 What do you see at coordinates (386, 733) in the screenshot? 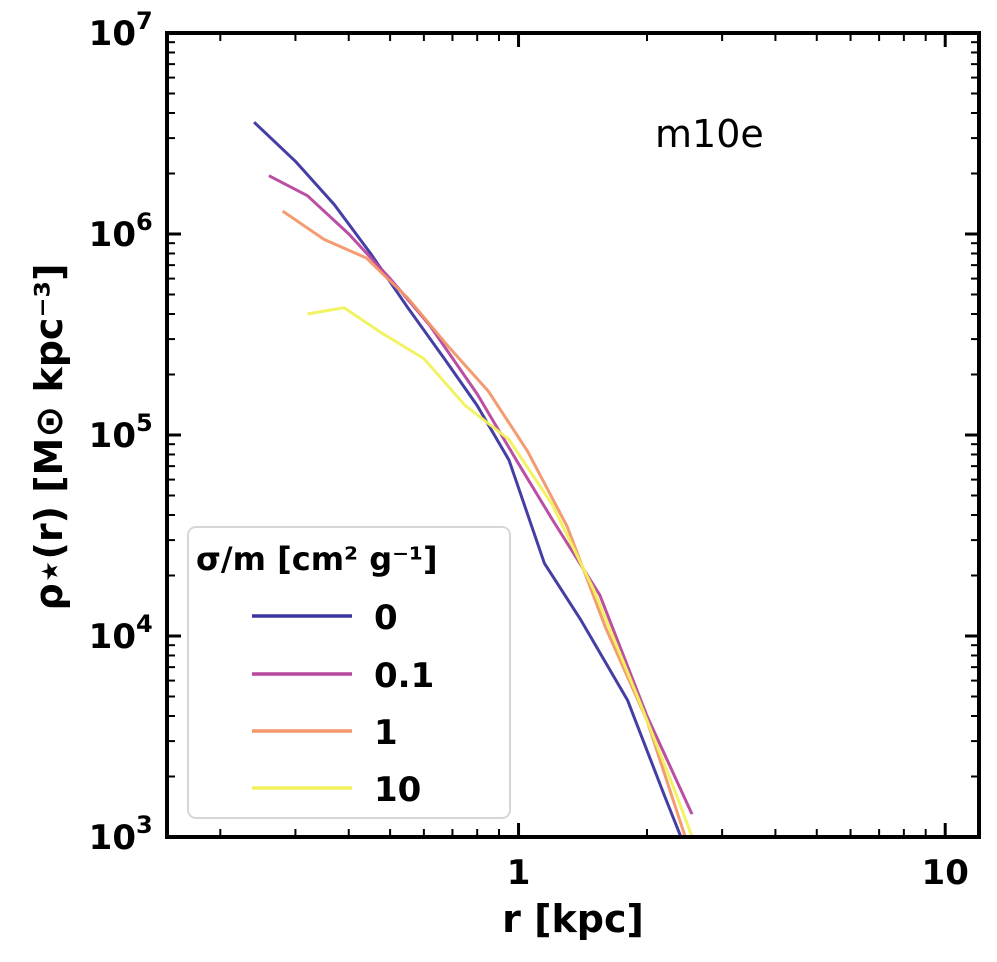
I see `legend-label: 1` at bounding box center [386, 733].